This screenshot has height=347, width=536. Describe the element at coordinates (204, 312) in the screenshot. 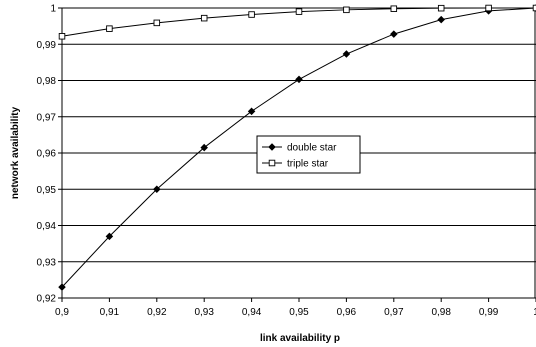

I see `x-tick-label: 0,93` at that location.